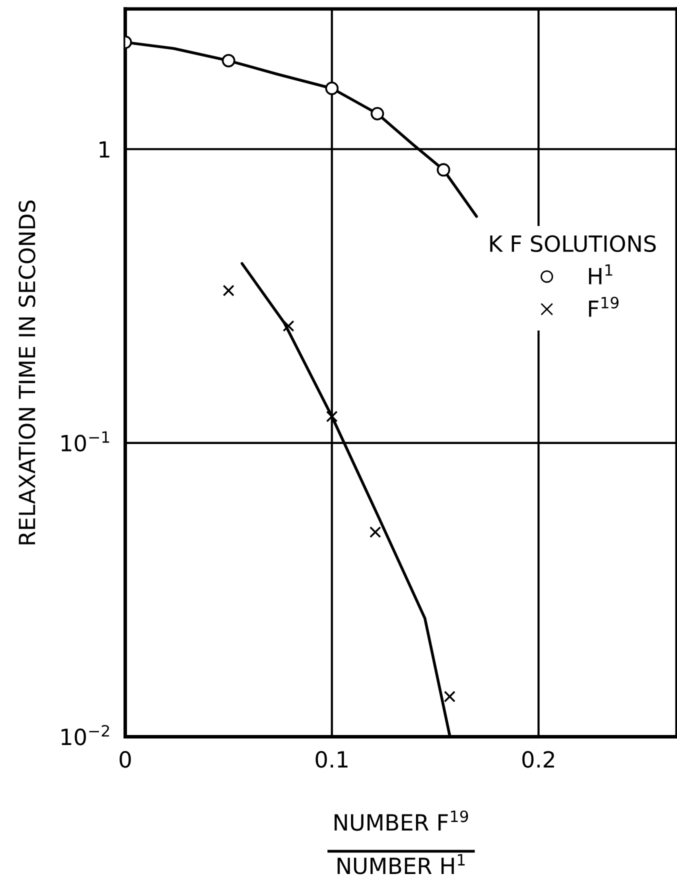 This screenshot has width=677, height=893. I want to click on y-tick-label: 10$^{−2}$, so click(85, 735).